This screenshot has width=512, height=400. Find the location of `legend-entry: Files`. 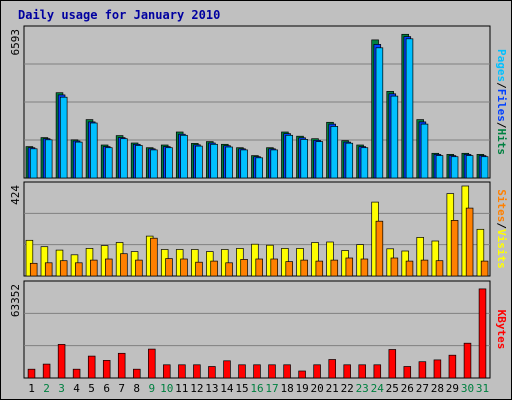

legend-entry: Files is located at coordinates (501, 105).